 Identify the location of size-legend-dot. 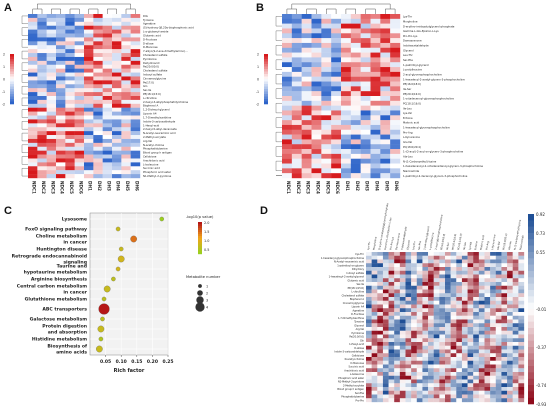
(200, 293).